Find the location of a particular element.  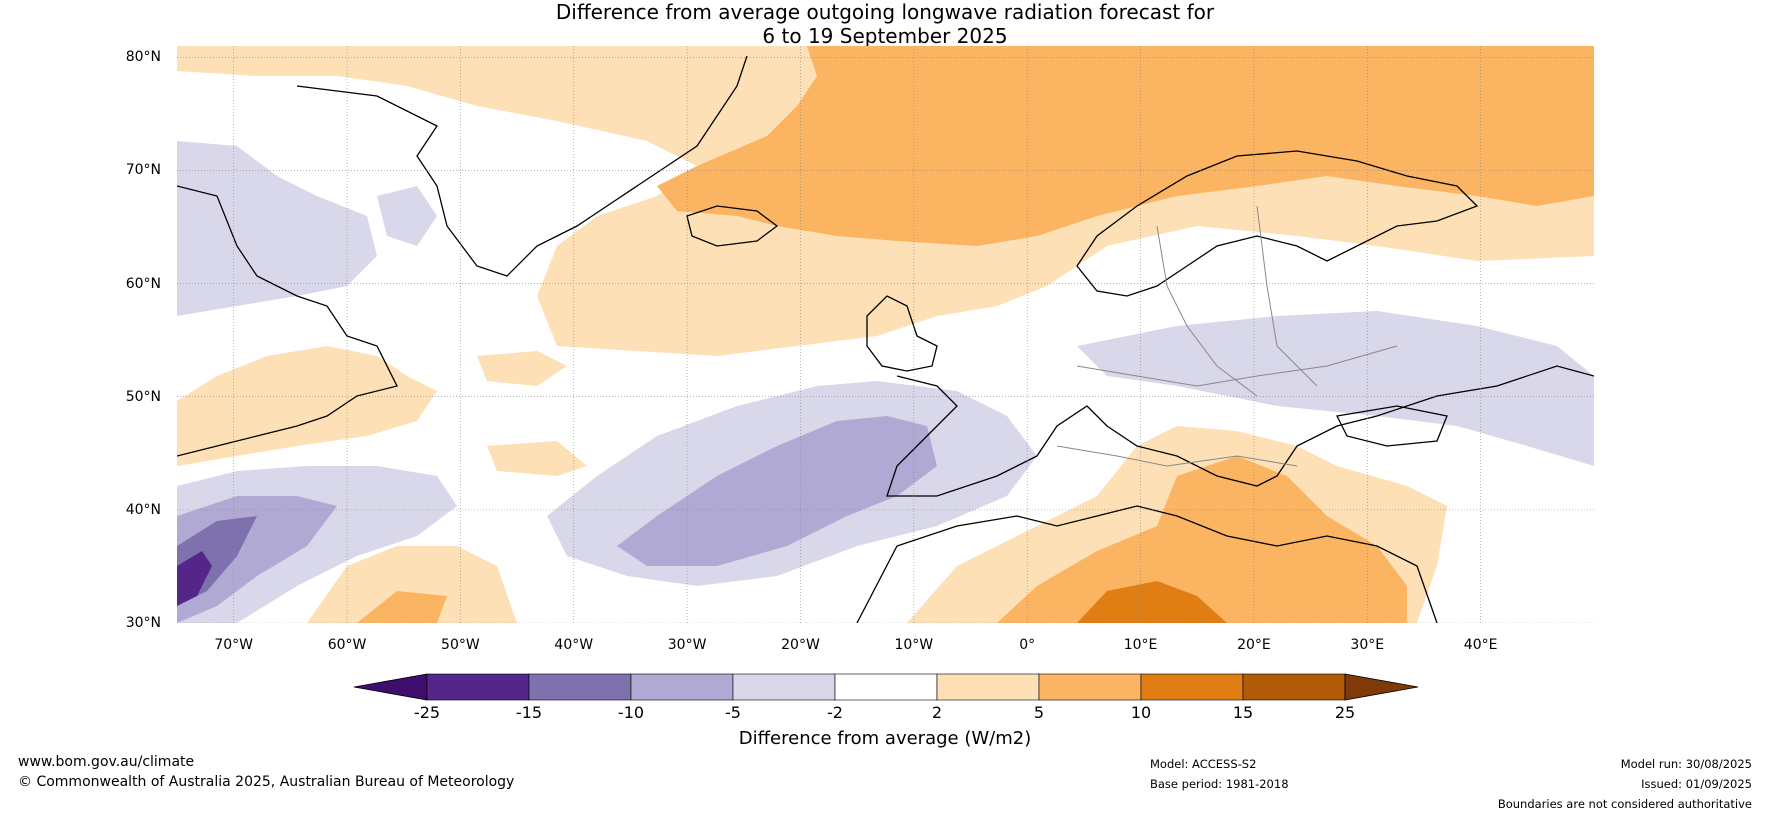

anomaly-region-dark-orange-africa is located at coordinates (1152, 602).